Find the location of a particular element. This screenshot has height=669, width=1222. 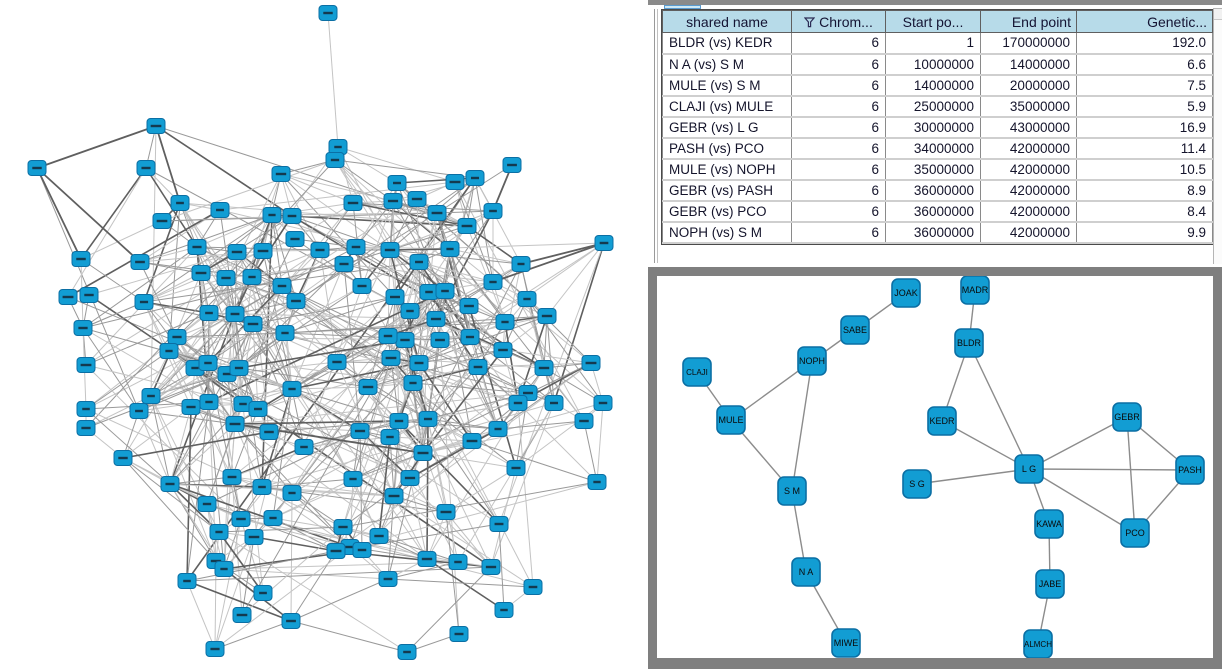

table-cell: NOPH (vs) S M is located at coordinates (727, 232).